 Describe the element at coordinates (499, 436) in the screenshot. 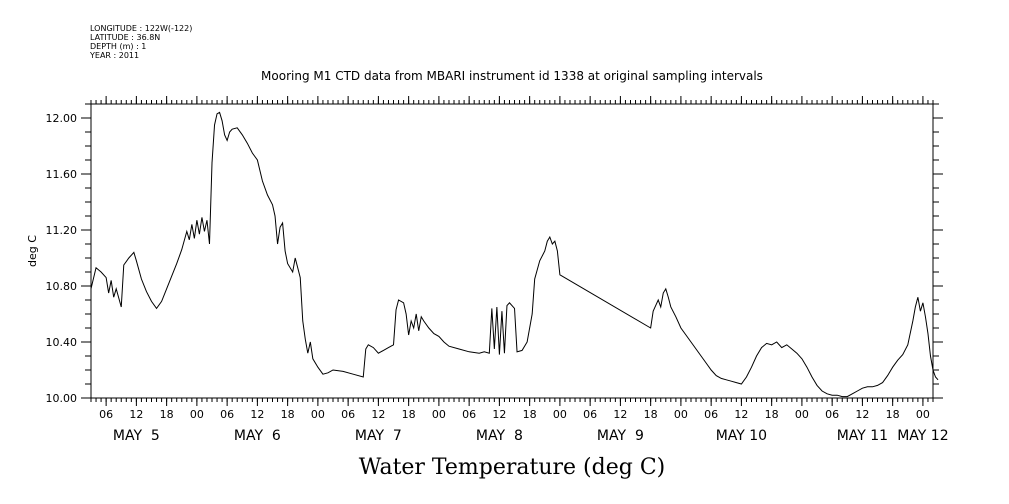

I see `x-day-label: MAY 8` at that location.